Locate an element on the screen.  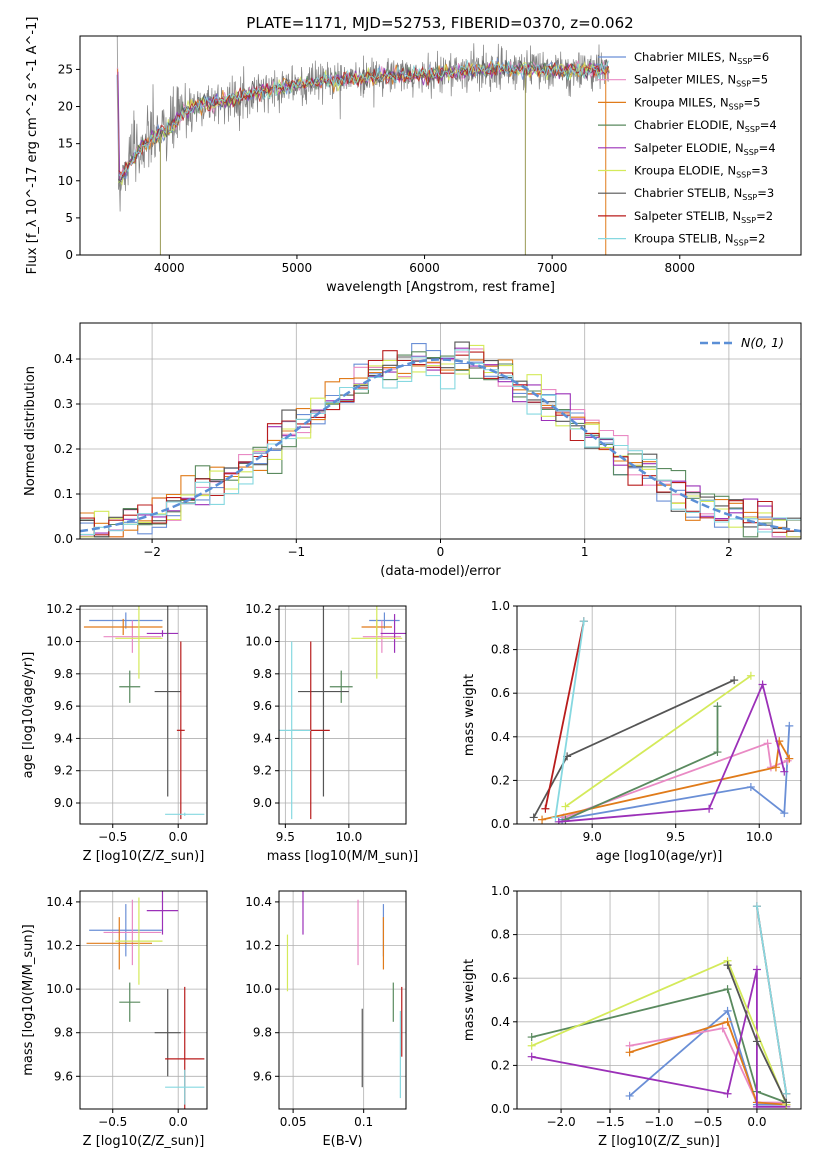
legend-label-main: Kroupa ELODIE, N is located at coordinates (685, 171).